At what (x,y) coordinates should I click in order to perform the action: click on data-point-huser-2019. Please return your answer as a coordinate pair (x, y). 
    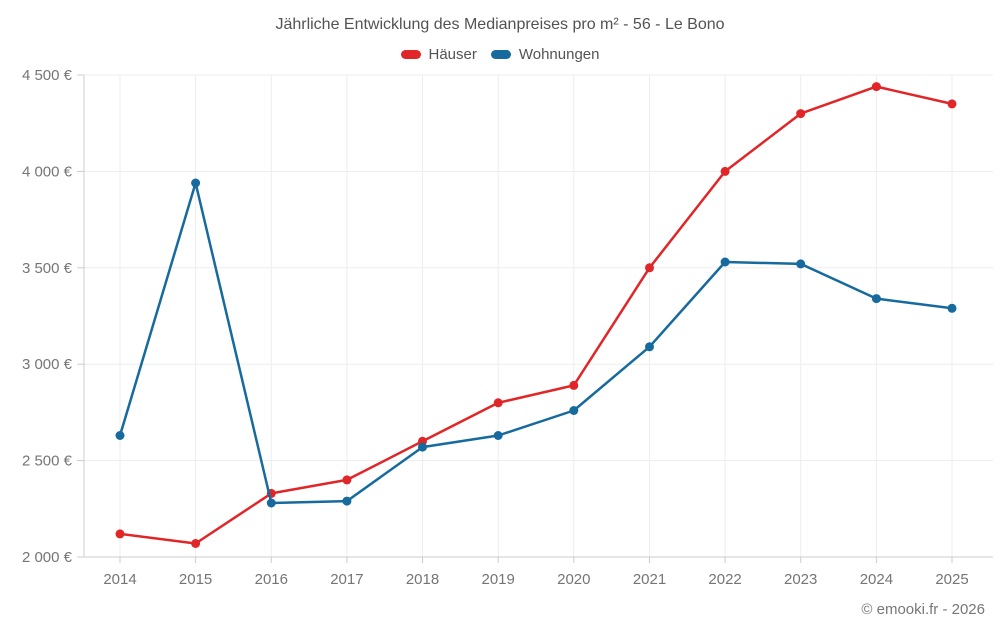
    Looking at the image, I should click on (498, 403).